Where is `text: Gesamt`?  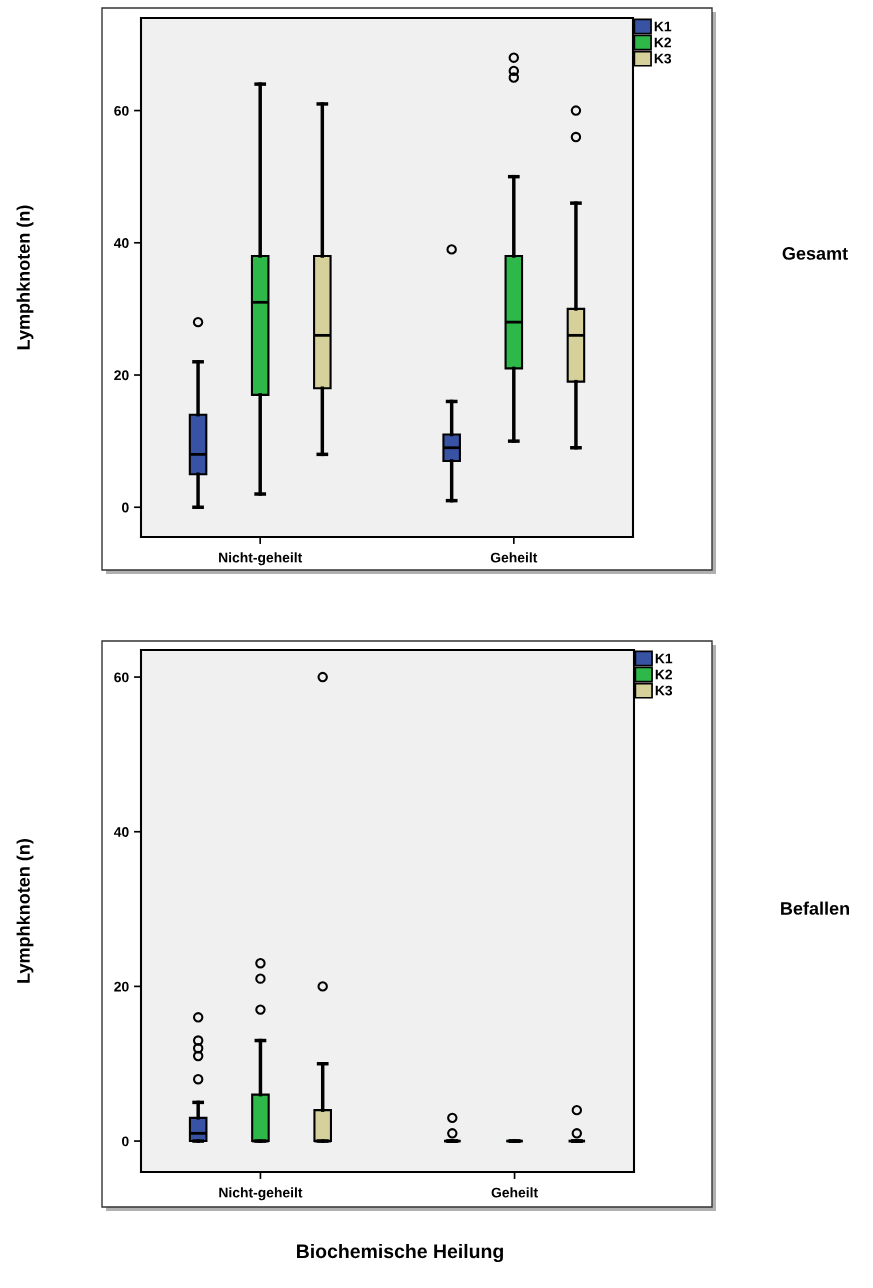 text: Gesamt is located at coordinates (815, 253).